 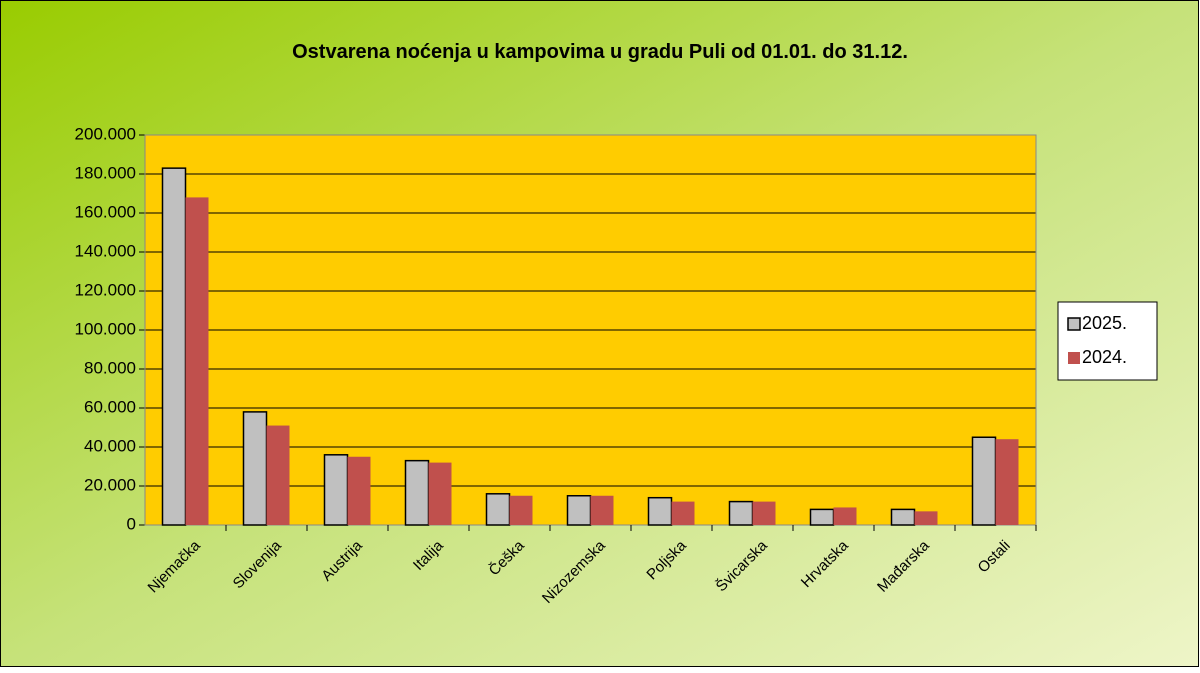 I want to click on y-tick-label: 40.000, so click(x=110, y=445).